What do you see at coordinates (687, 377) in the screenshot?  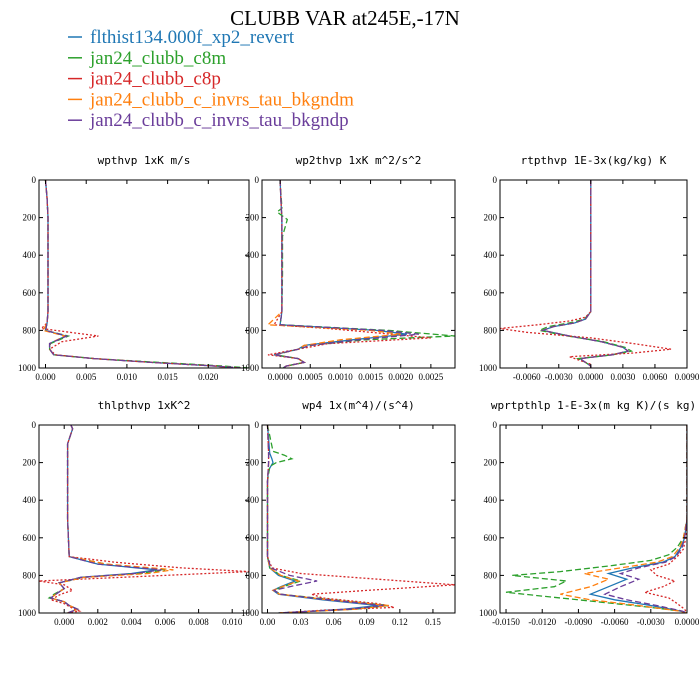 I see `x-tick-label: 0.0090` at bounding box center [687, 377].